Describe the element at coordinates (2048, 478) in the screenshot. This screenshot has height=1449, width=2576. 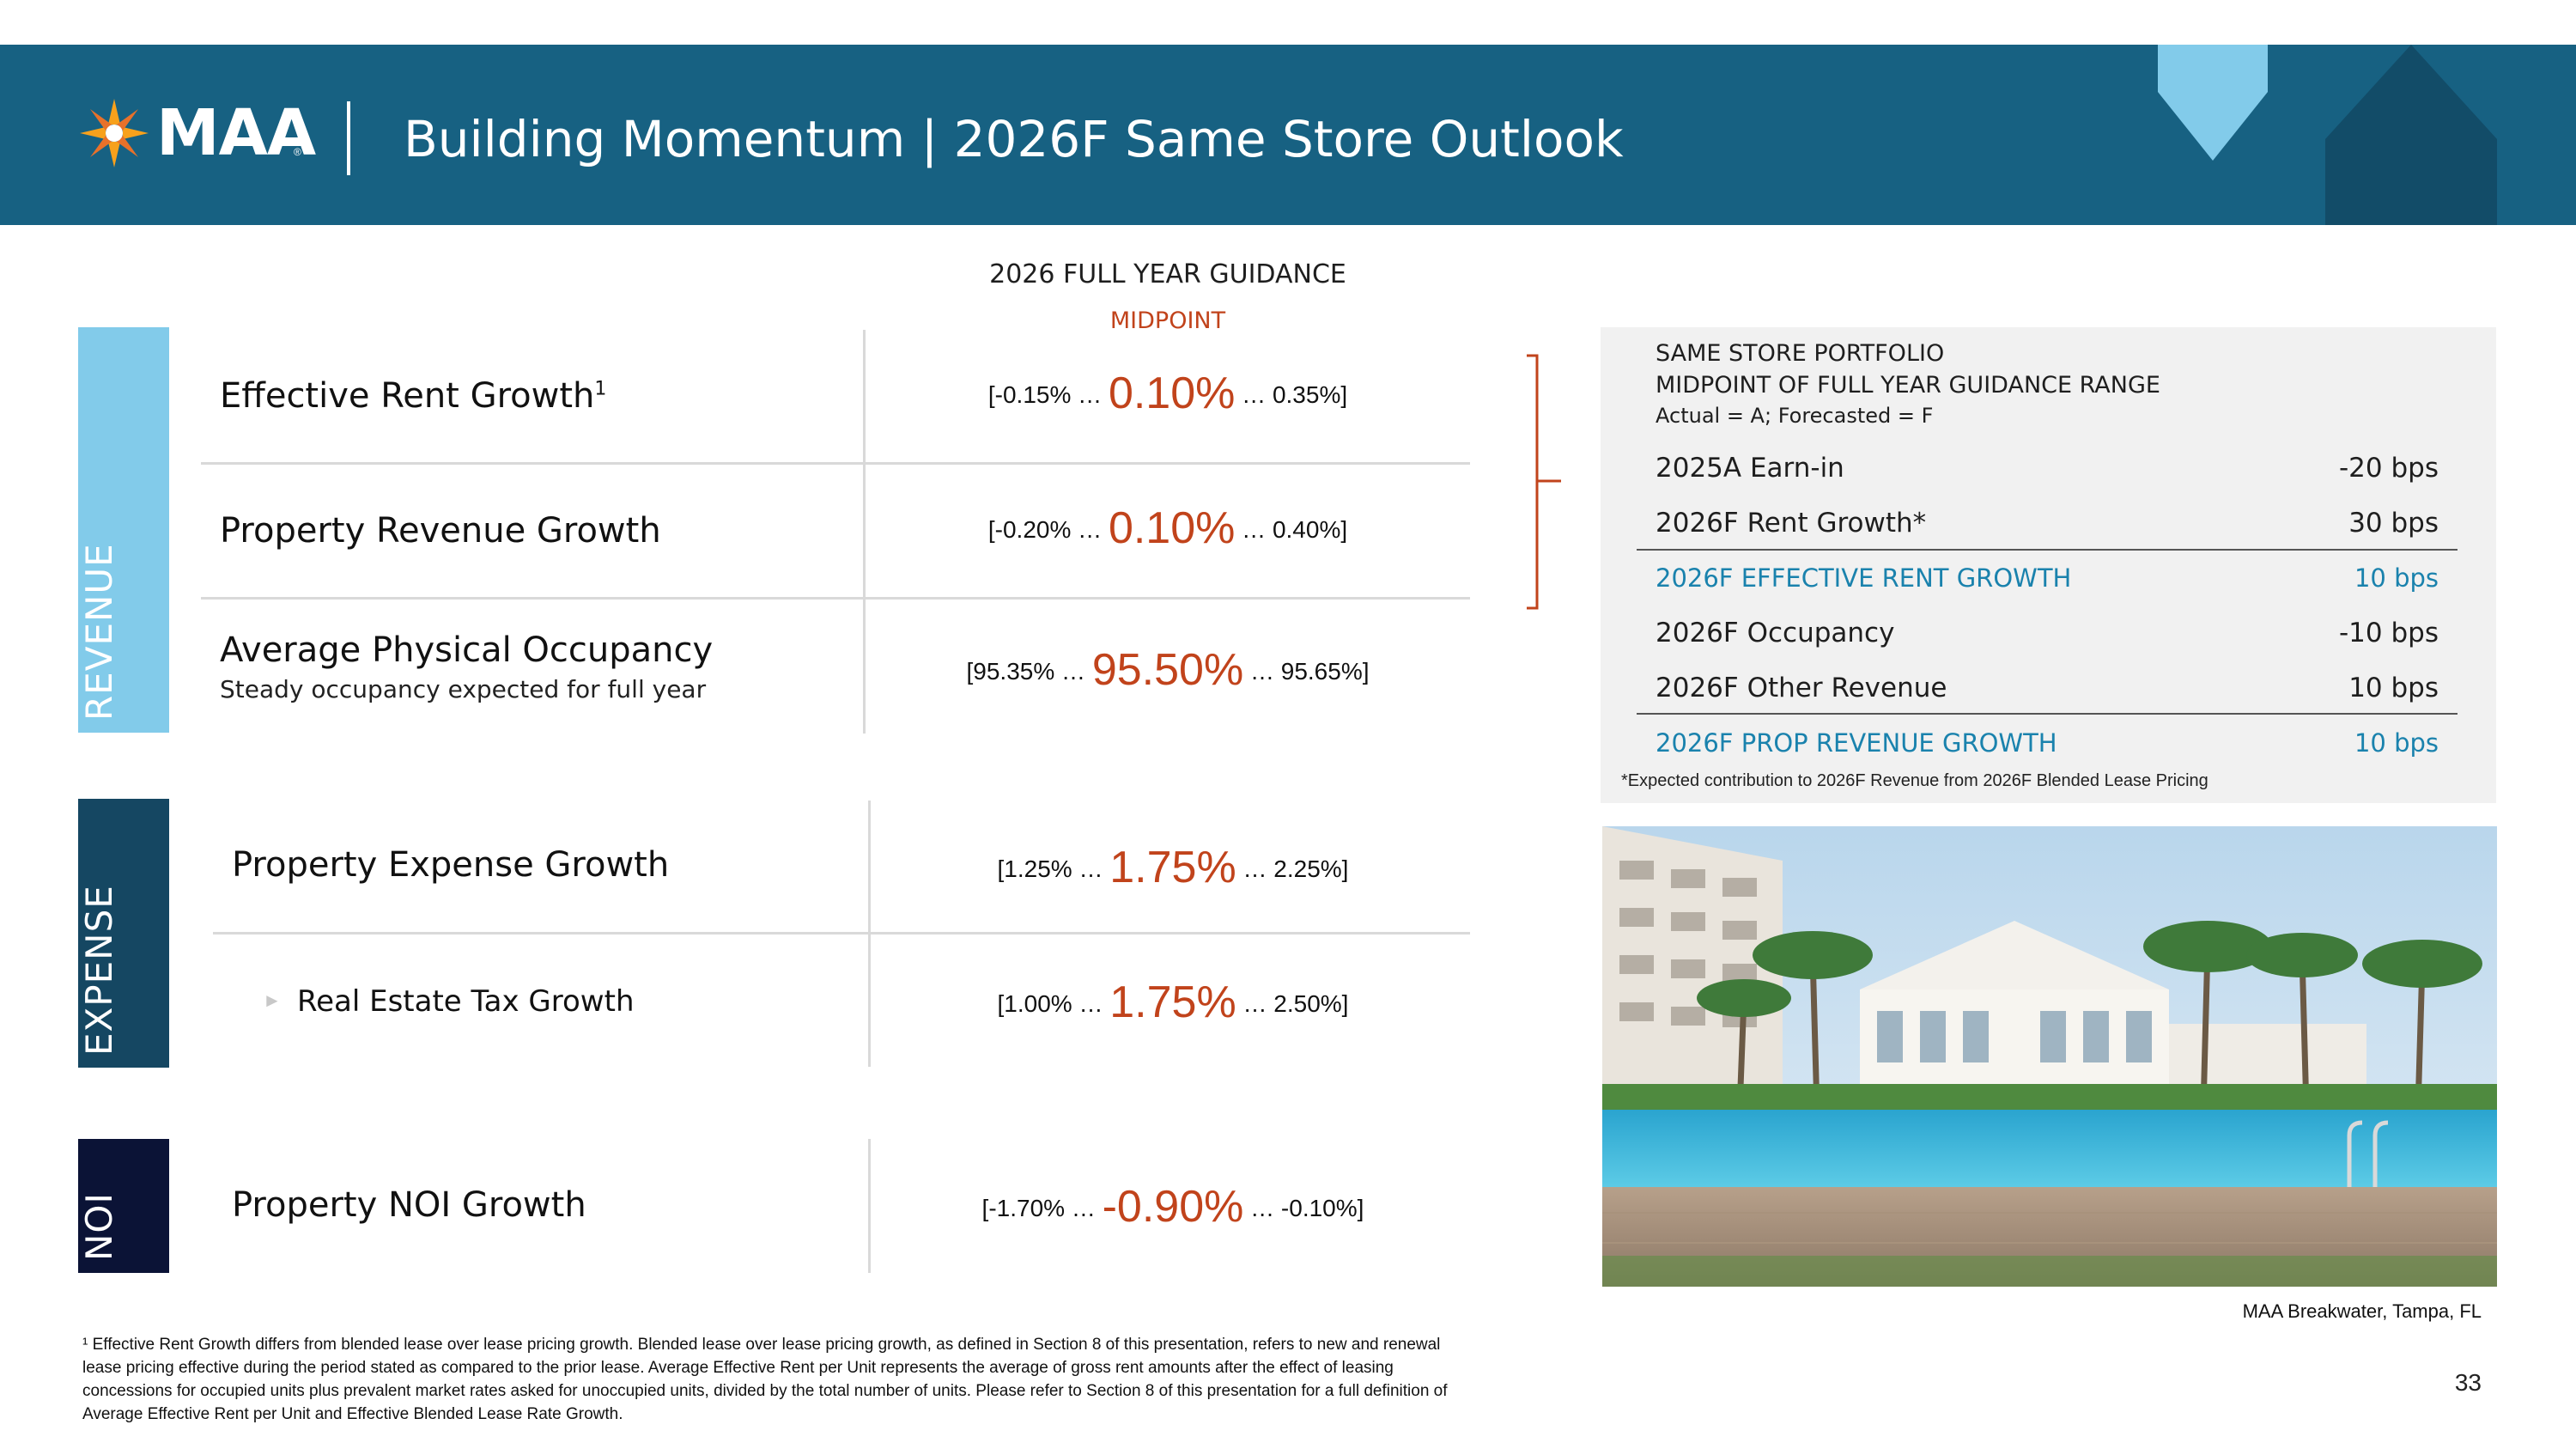
I see `panel-row: 2025A Earn-in -20 bps` at that location.